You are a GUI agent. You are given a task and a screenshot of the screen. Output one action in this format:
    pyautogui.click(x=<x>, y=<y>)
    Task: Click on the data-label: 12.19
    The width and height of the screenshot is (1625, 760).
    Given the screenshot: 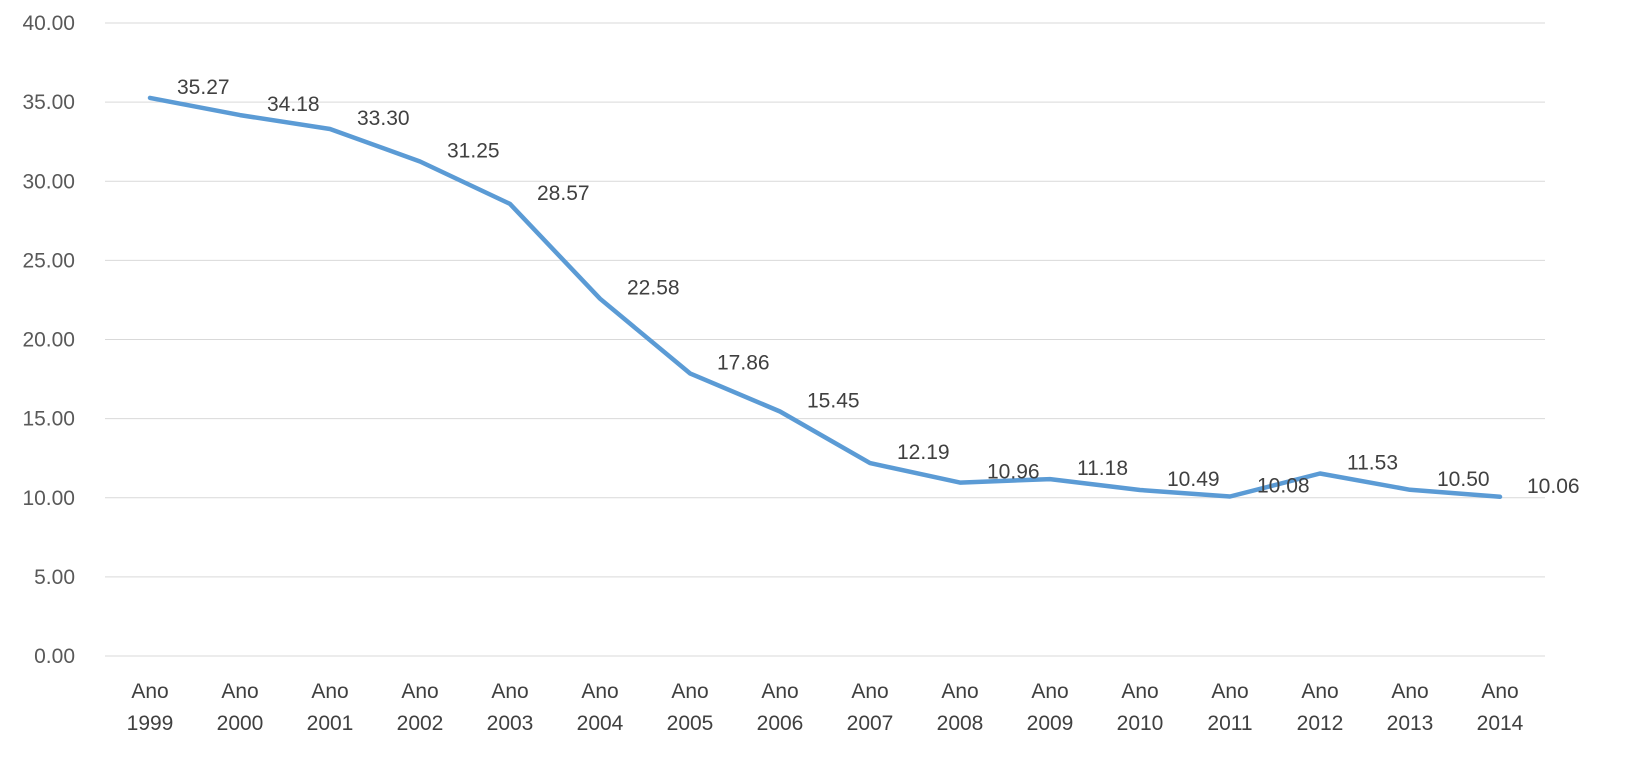 What is the action you would take?
    pyautogui.click(x=923, y=452)
    